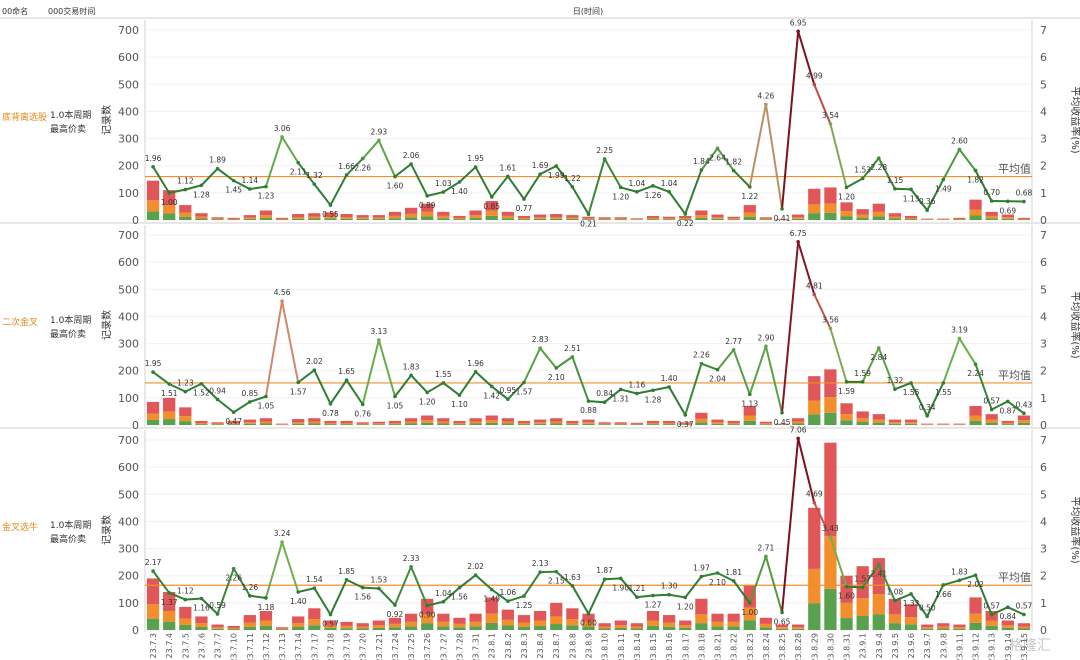  What do you see at coordinates (378, 579) in the screenshot?
I see `return-data-label: 1.53` at bounding box center [378, 579].